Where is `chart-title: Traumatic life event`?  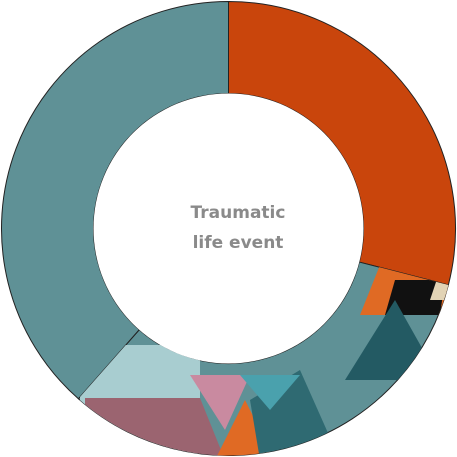
chart-title: Traumatic life event is located at coordinates (238, 228).